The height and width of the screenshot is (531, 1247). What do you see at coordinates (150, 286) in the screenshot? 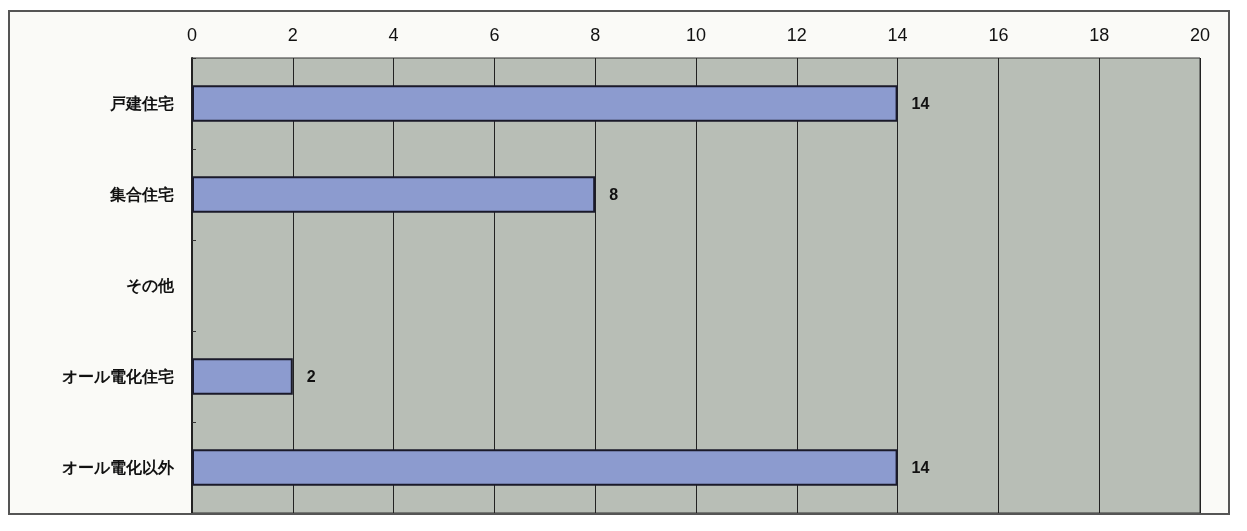
I see `y-tick-label: その他` at bounding box center [150, 286].